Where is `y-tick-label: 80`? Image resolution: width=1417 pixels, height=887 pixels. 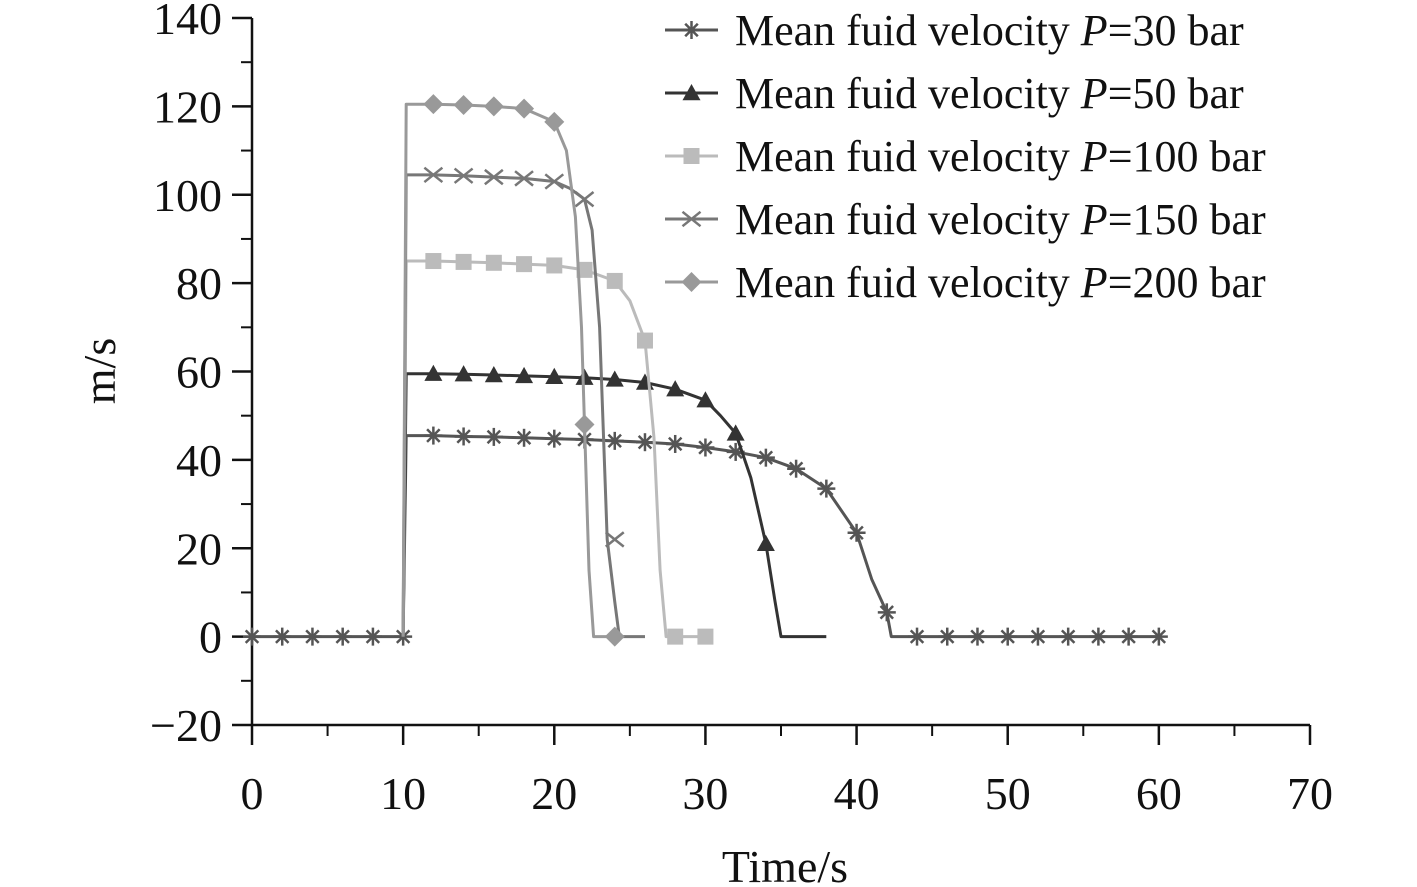
y-tick-label: 80 is located at coordinates (199, 283).